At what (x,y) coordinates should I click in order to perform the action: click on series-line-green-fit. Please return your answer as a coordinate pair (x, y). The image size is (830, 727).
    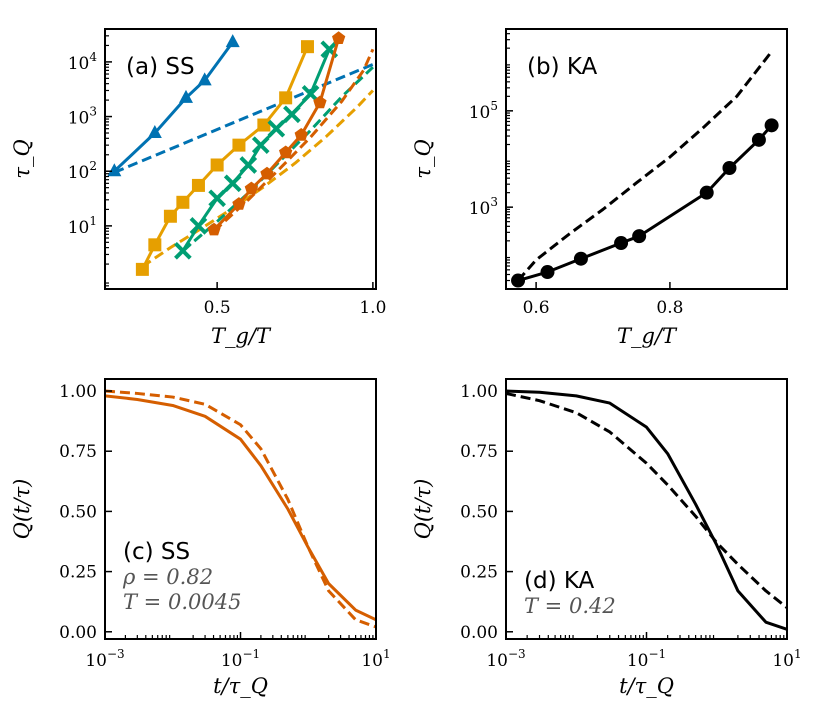
    Looking at the image, I should click on (277, 159).